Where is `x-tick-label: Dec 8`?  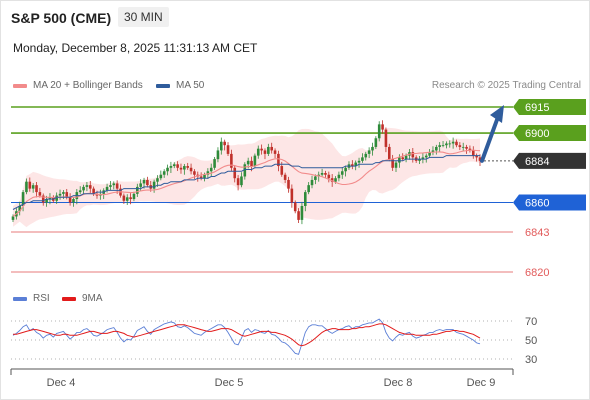 x-tick-label: Dec 8 is located at coordinates (398, 383).